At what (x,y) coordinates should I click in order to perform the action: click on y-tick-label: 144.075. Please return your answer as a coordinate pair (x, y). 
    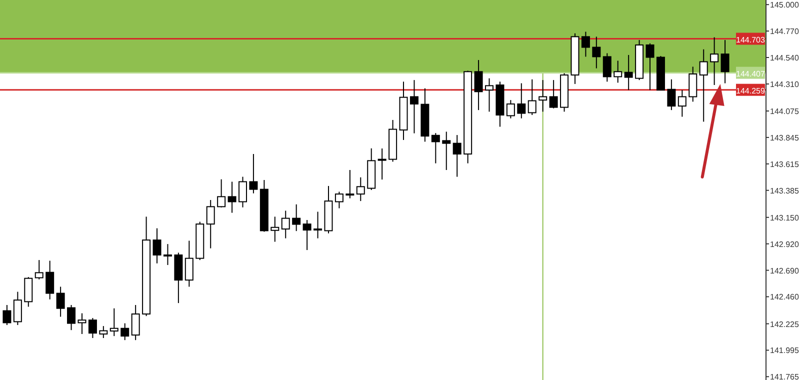
    Looking at the image, I should click on (785, 111).